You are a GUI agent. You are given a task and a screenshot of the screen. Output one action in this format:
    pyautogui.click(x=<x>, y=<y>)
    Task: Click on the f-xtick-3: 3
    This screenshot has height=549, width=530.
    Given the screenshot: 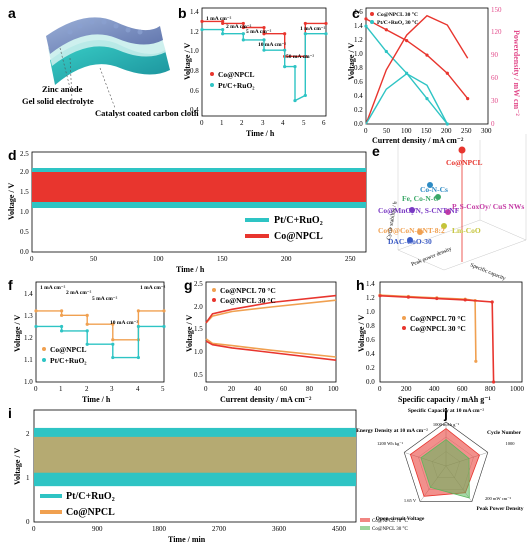 What is the action you would take?
    pyautogui.click(x=112, y=389)
    